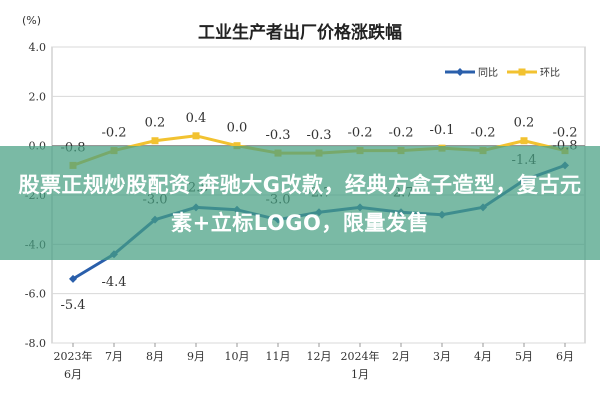 This screenshot has height=400, width=600. Describe the element at coordinates (300, 32) in the screenshot. I see `chart-title: 工业生产者出厂价格涨跌幅` at that location.